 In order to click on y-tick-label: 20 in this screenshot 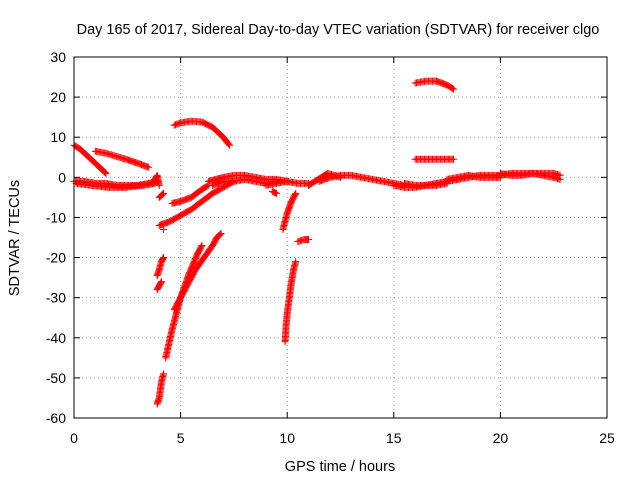, I will do `click(58, 97)`.